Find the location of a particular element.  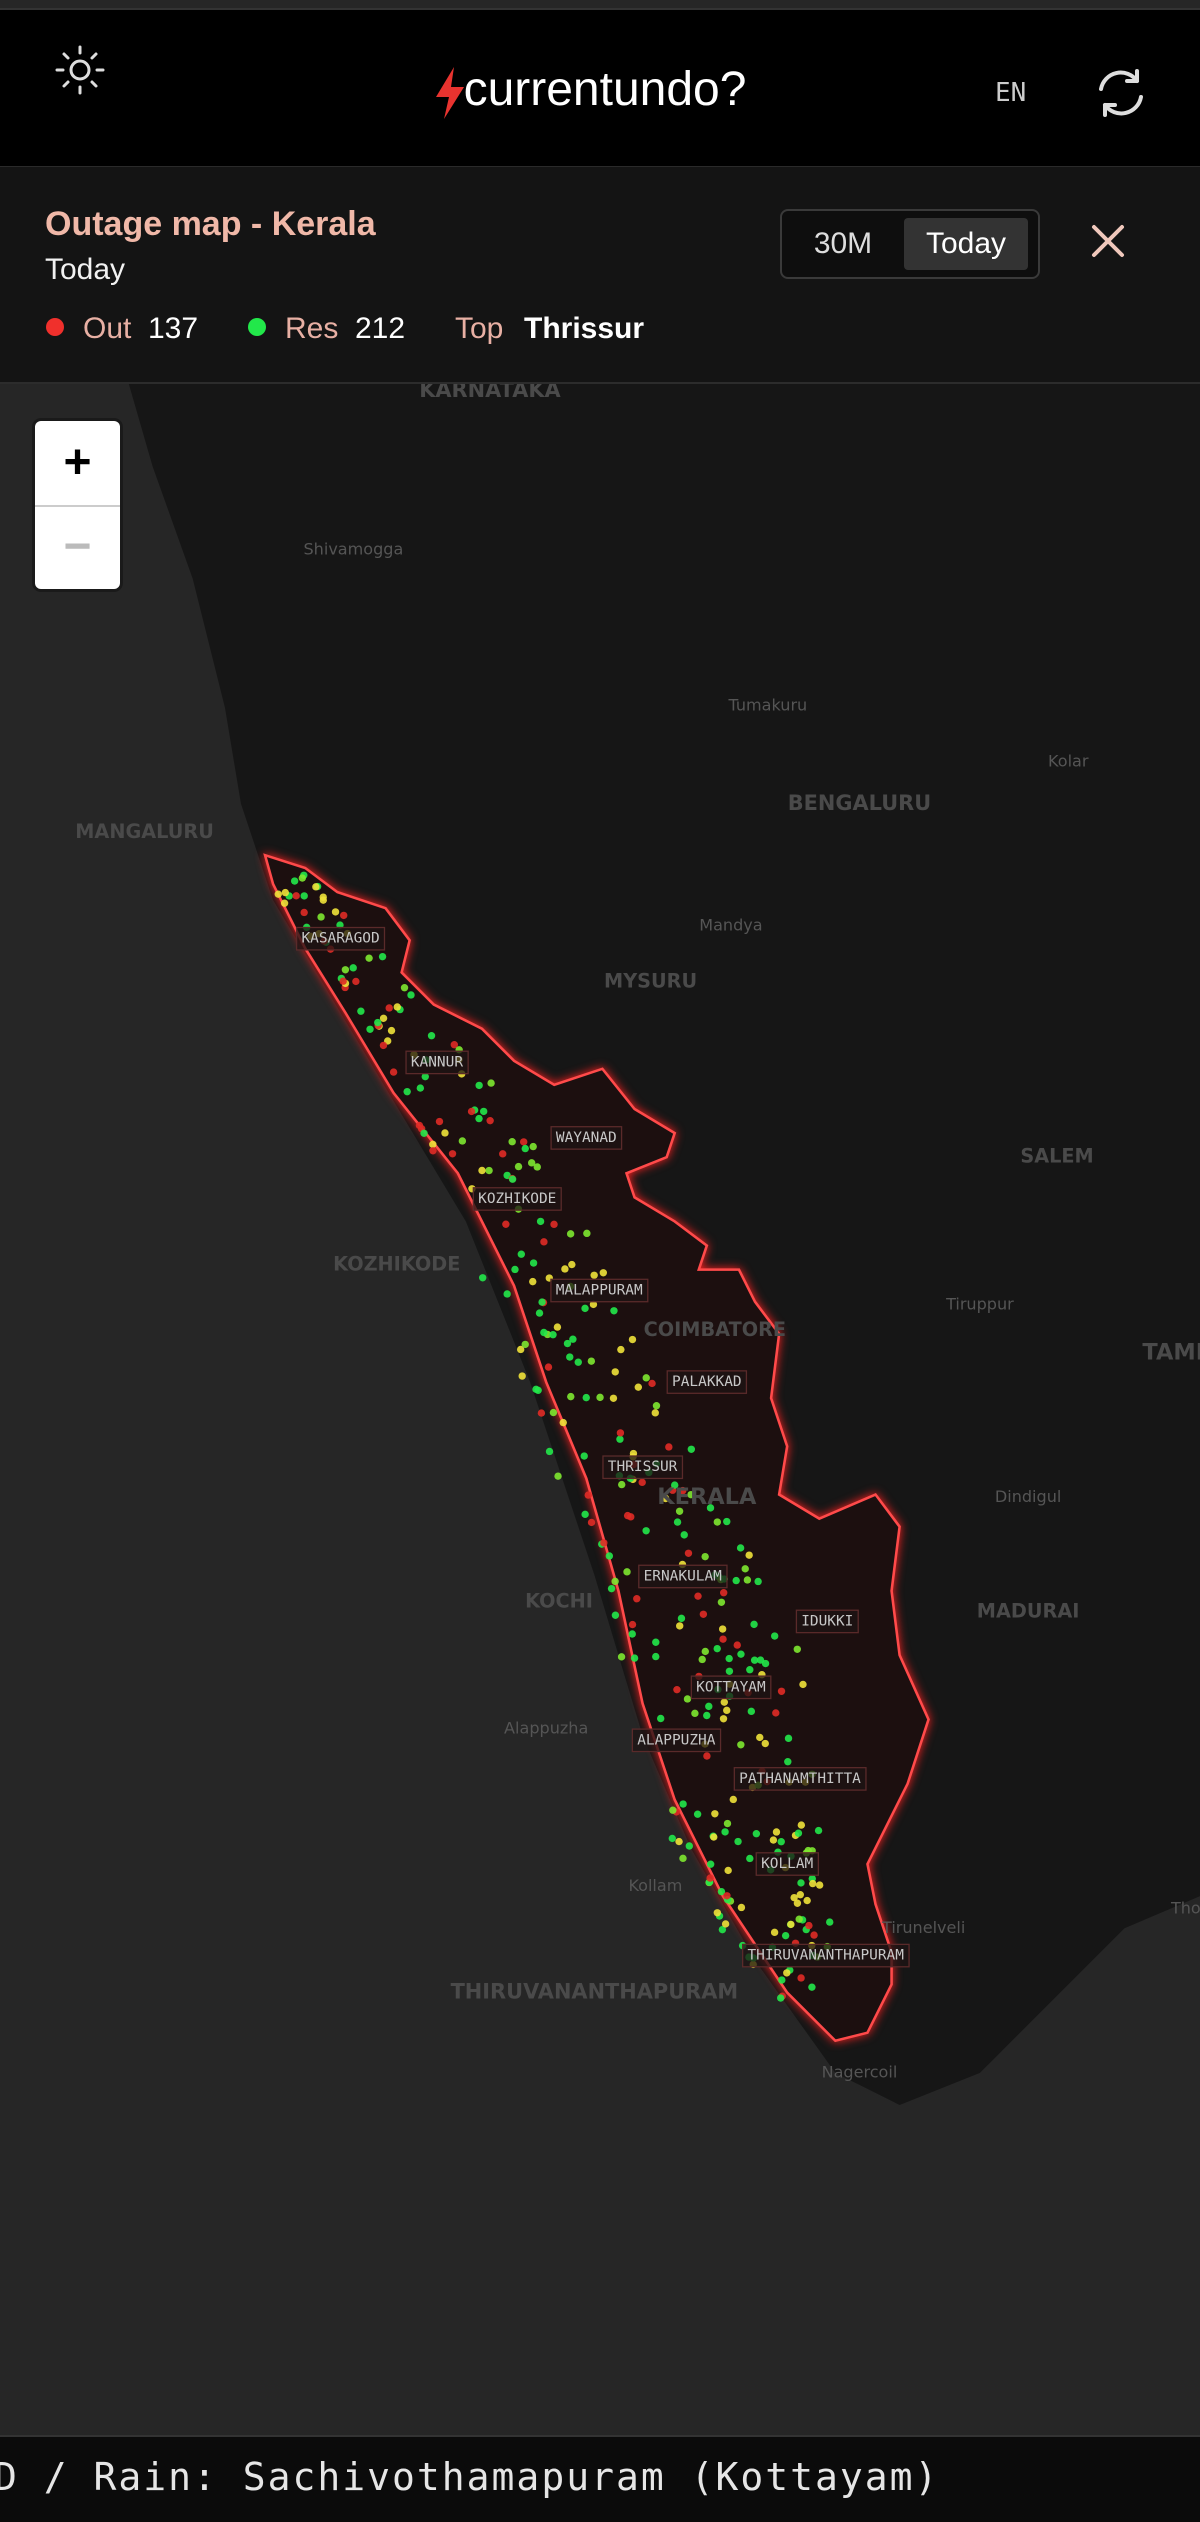

out-dot is located at coordinates (55, 327).